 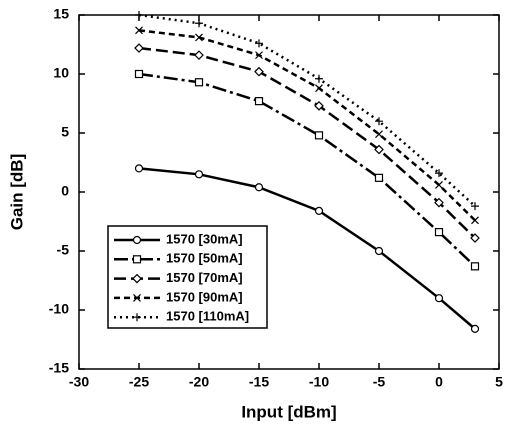 What do you see at coordinates (319, 382) in the screenshot?
I see `x-tick-label: -10` at bounding box center [319, 382].